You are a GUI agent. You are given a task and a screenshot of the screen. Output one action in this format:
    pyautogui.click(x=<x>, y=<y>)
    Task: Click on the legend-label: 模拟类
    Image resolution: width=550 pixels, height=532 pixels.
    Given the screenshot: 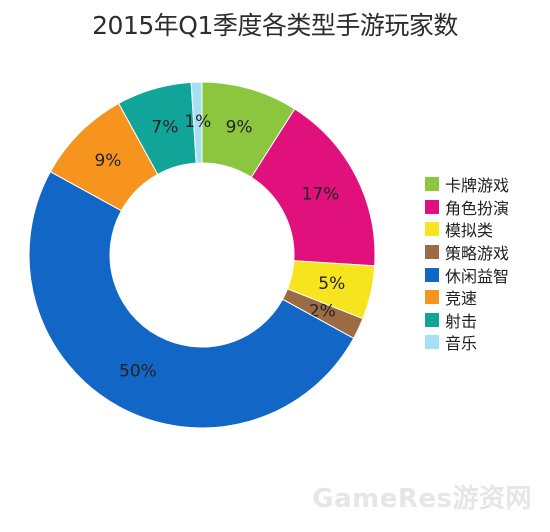 What is the action you would take?
    pyautogui.click(x=469, y=231)
    